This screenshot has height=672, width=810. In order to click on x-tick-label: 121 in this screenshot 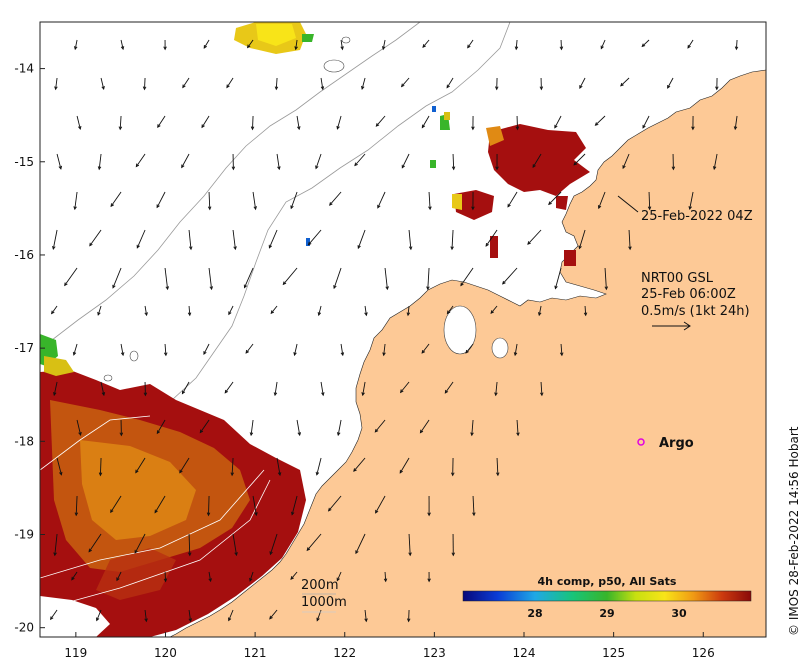, I will do `click(255, 653)`.